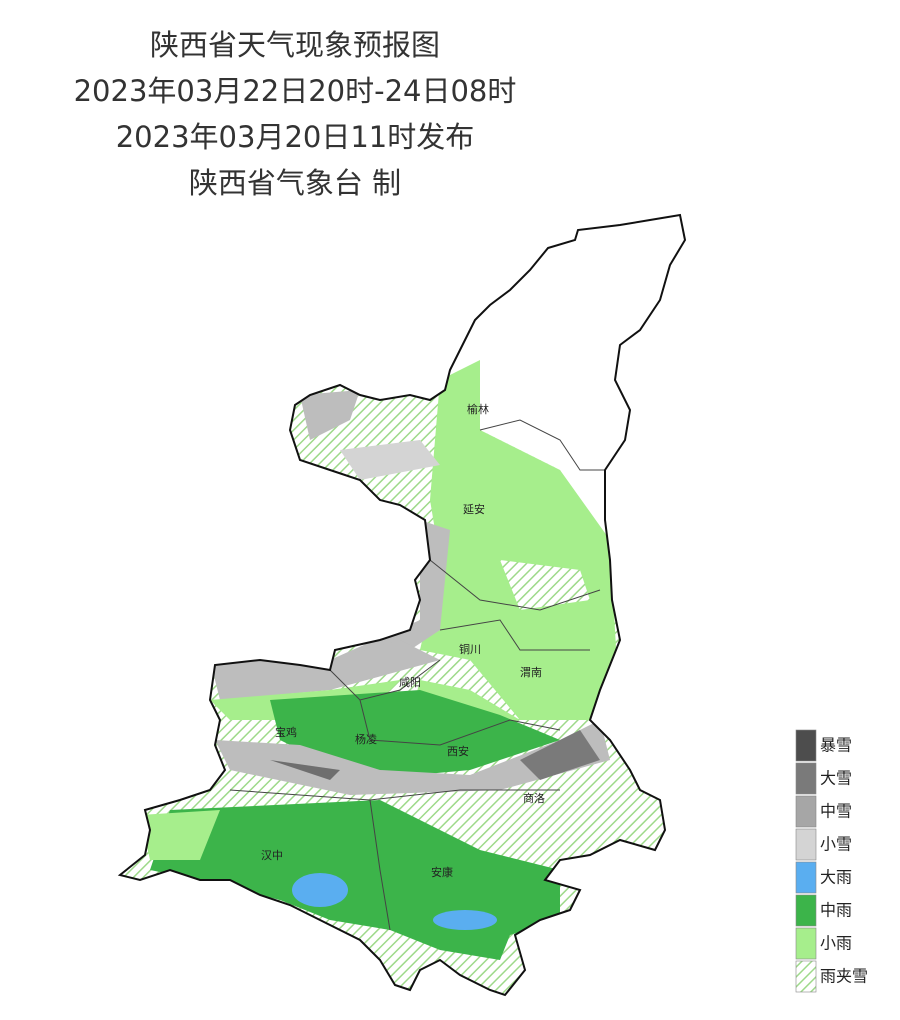 The height and width of the screenshot is (1020, 900). Describe the element at coordinates (836, 910) in the screenshot. I see `legend-label: 中雨` at that location.